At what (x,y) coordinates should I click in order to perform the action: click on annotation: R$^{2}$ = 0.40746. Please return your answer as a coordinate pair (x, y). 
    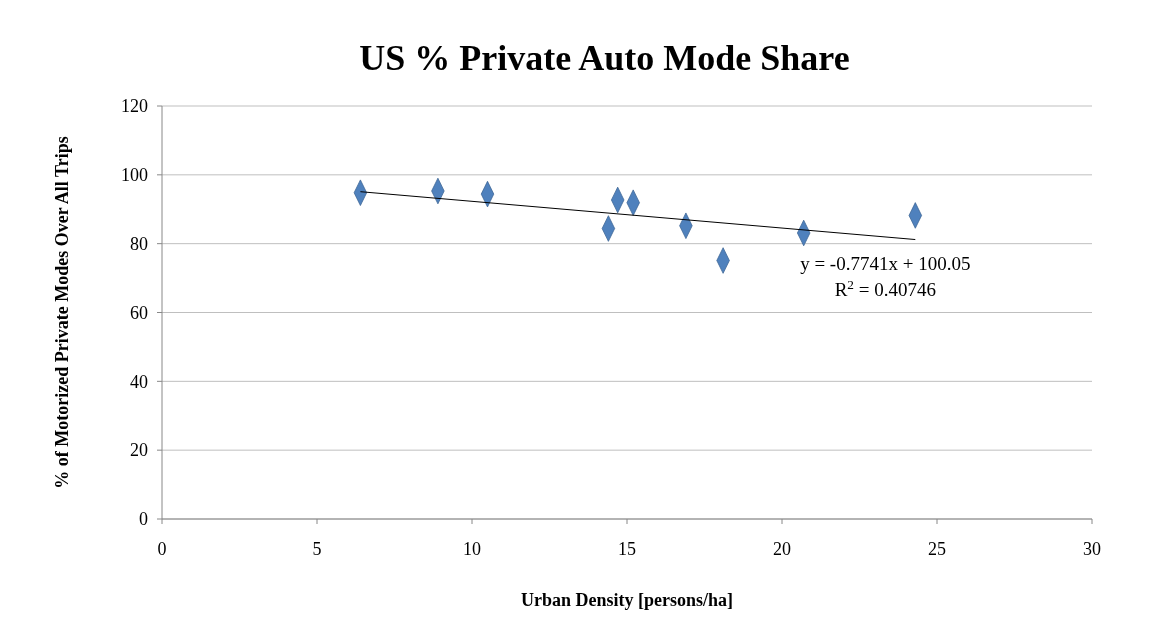
    Looking at the image, I should click on (885, 288).